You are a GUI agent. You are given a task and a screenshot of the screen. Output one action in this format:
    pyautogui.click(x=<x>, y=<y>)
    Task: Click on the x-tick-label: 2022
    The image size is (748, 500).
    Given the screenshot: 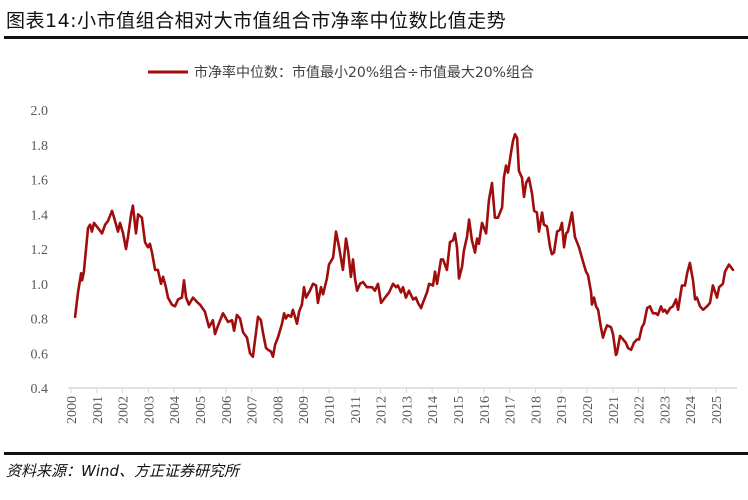 What is the action you would take?
    pyautogui.click(x=640, y=410)
    